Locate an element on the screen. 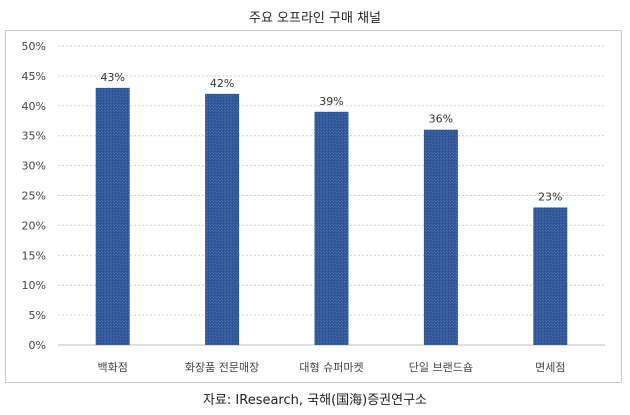 The image size is (630, 415). y-tick-label: 40% is located at coordinates (34, 106).